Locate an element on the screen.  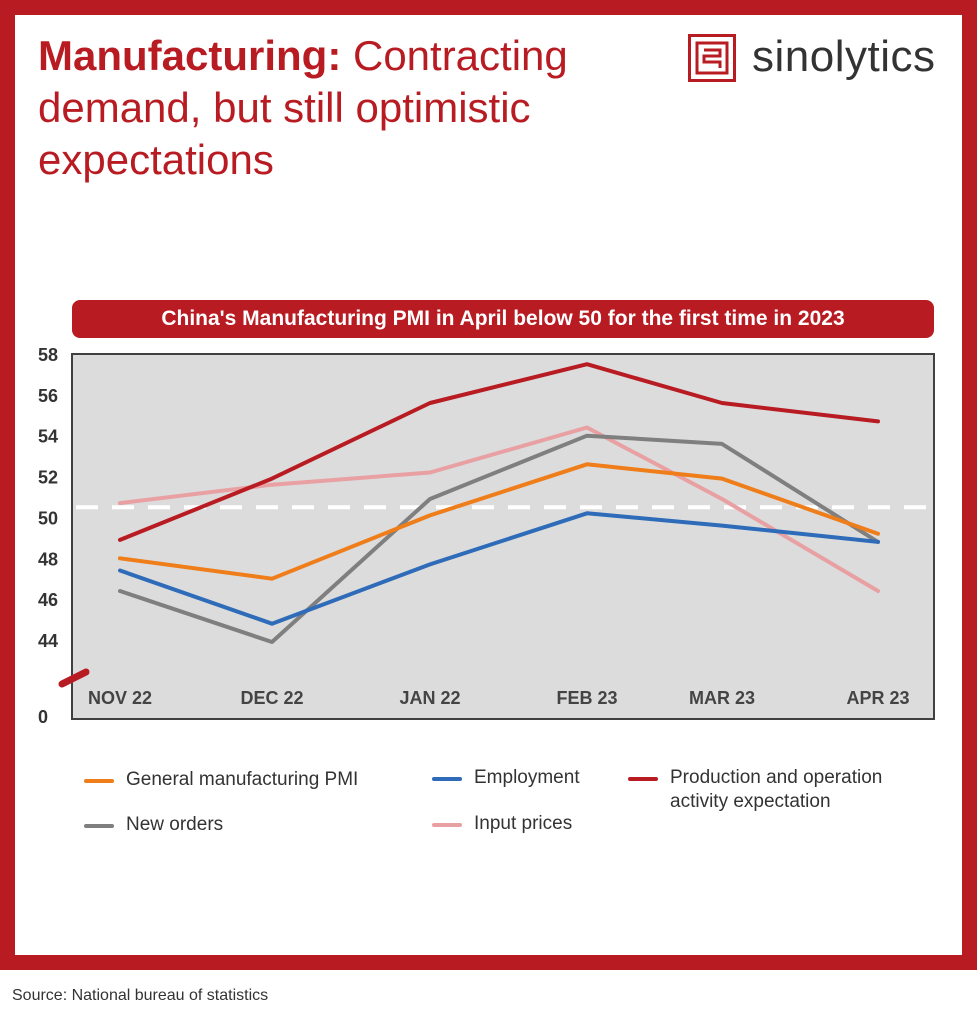
series-line-employment is located at coordinates (499, 568).